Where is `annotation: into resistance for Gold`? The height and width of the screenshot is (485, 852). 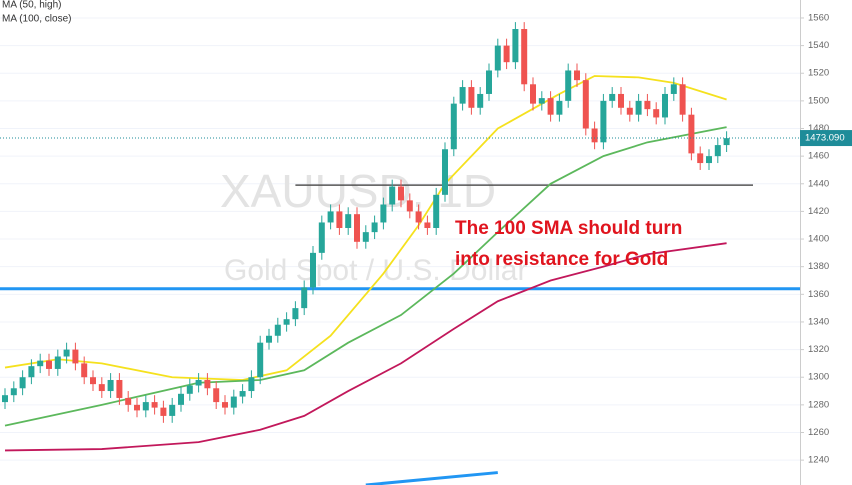
annotation: into resistance for Gold is located at coordinates (561, 259).